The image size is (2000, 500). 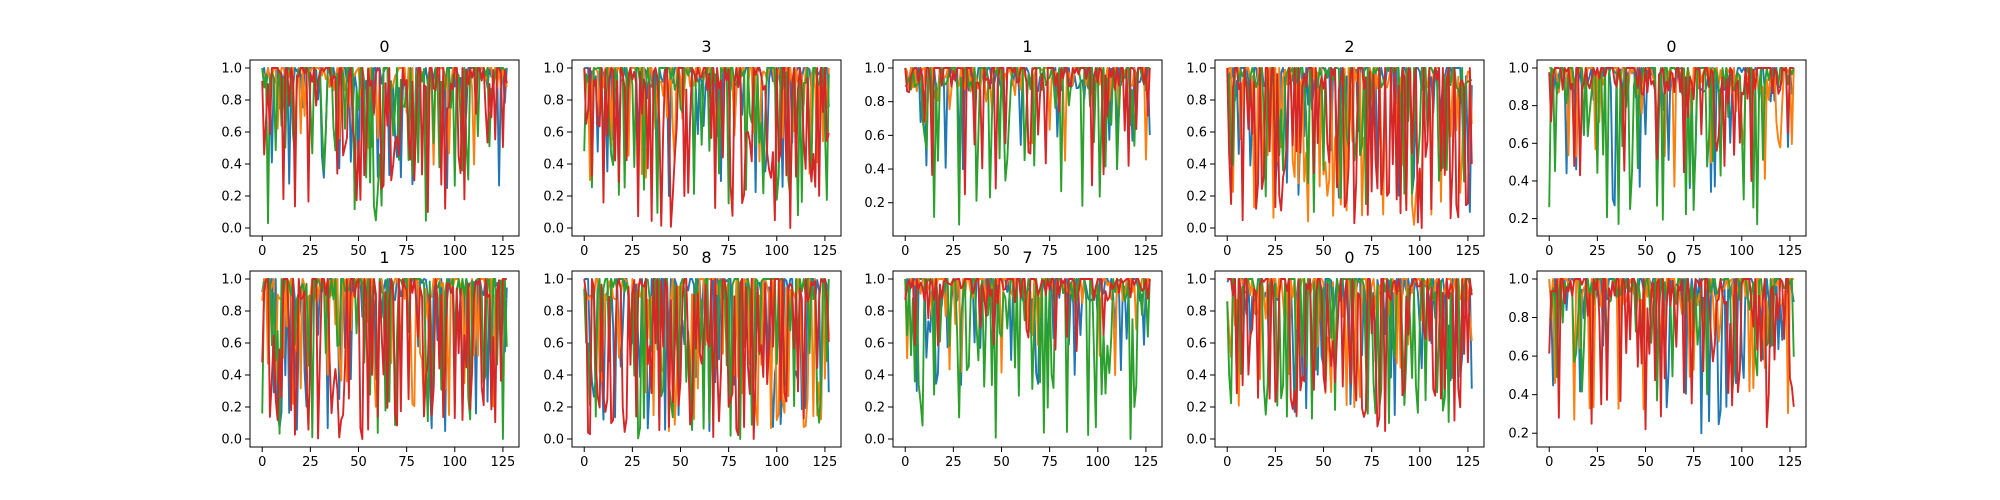 I want to click on subplot-6: 8 0 25 50 75 100 125 0.0 0.2 0.4 0.6 0.8 1.0, so click(x=692, y=359).